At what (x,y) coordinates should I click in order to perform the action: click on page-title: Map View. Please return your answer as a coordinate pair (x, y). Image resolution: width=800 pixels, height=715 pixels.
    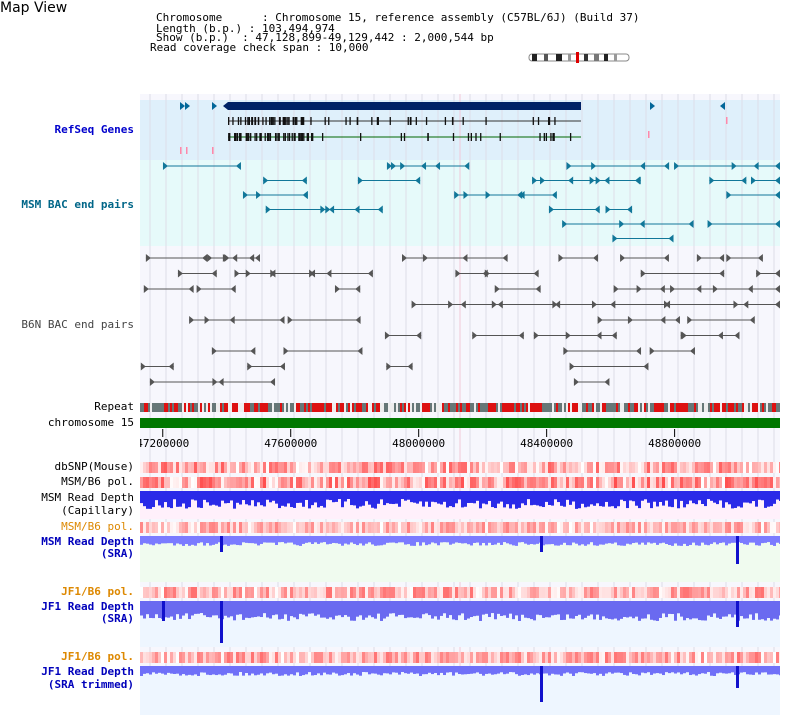
    Looking at the image, I should click on (34, 8).